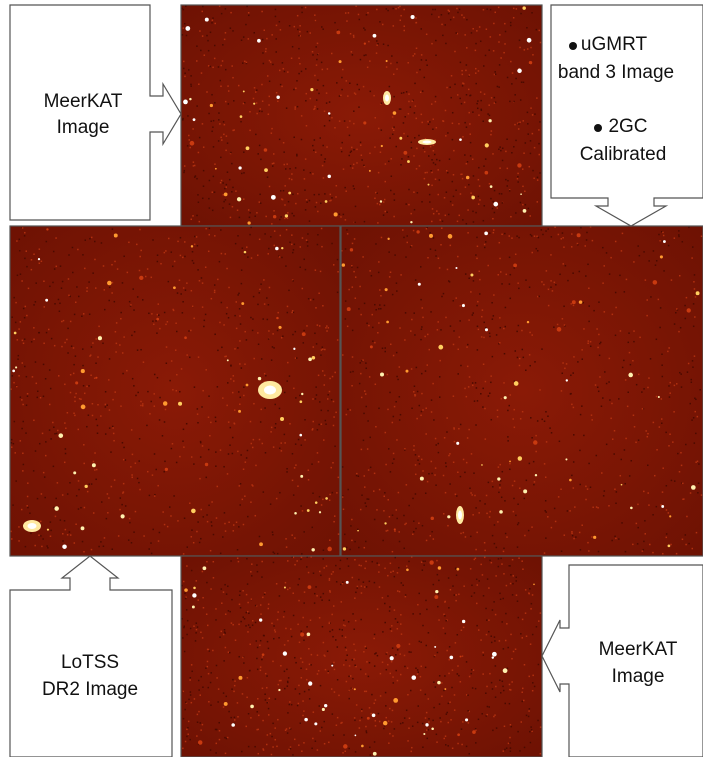 The height and width of the screenshot is (757, 703). I want to click on bullet, so click(598, 128).